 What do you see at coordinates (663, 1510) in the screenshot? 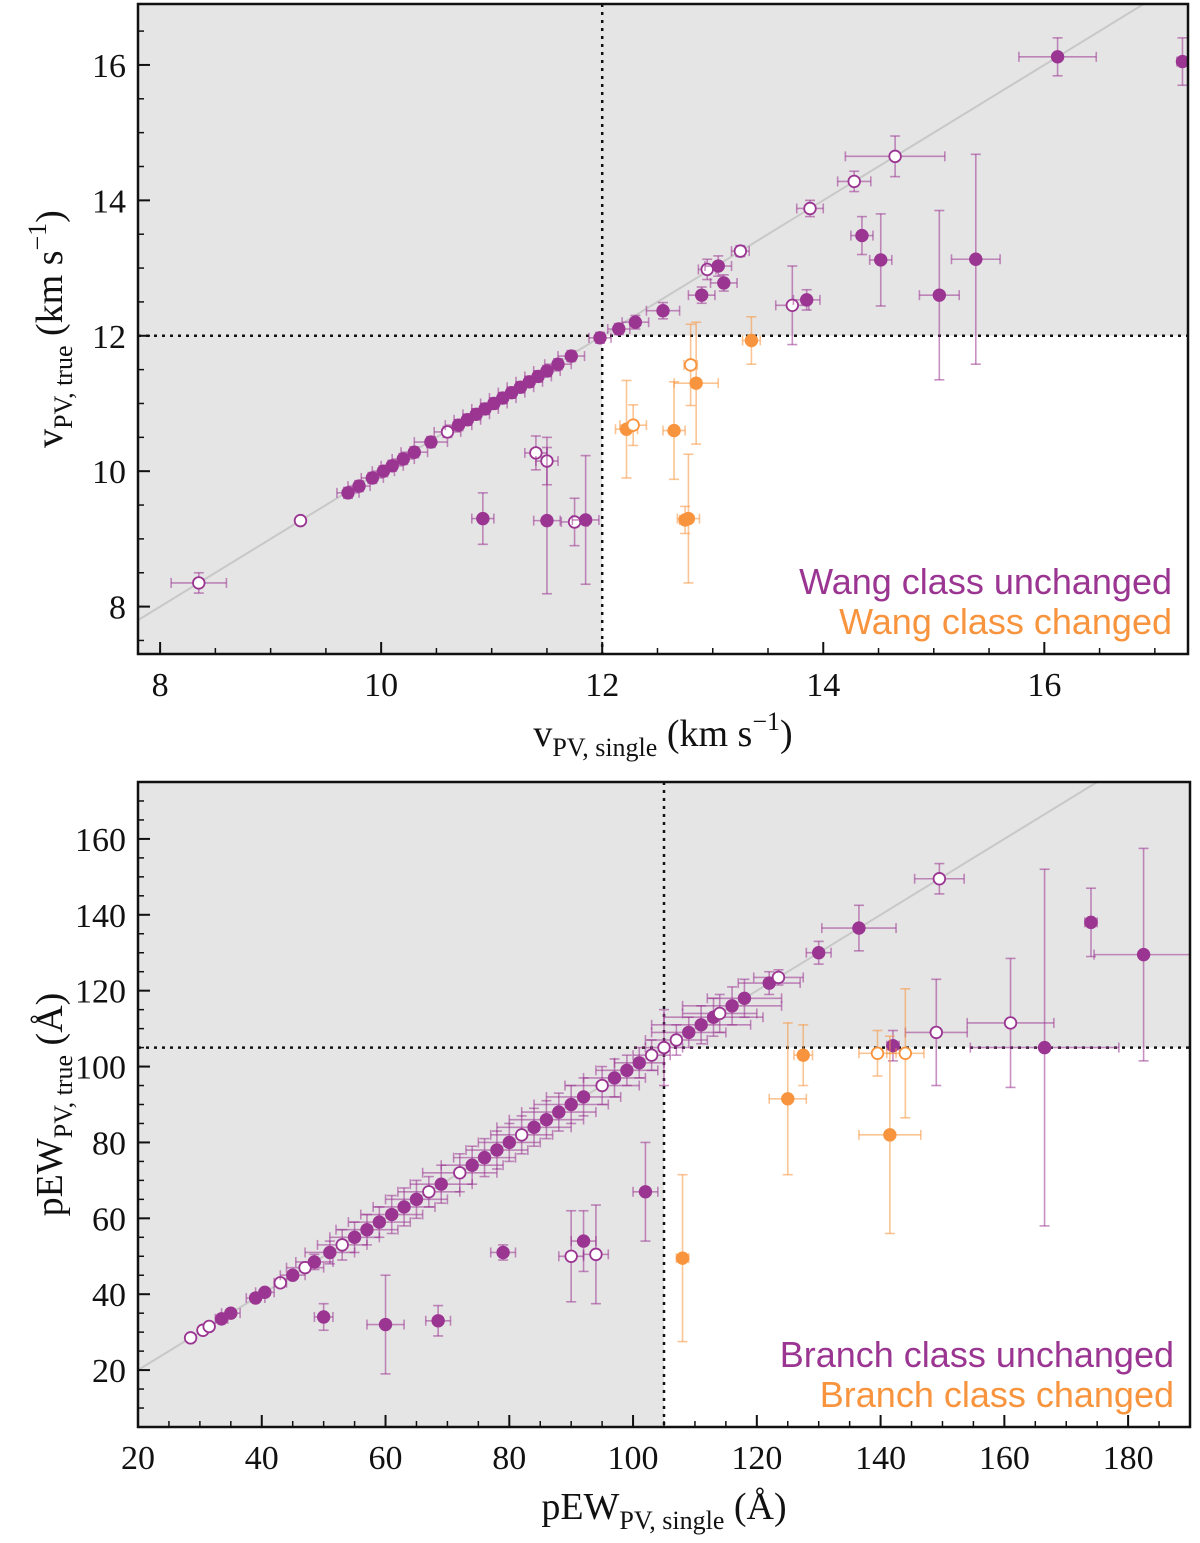
I see `x-axis-label: pEWPV, single (Å)` at bounding box center [663, 1510].